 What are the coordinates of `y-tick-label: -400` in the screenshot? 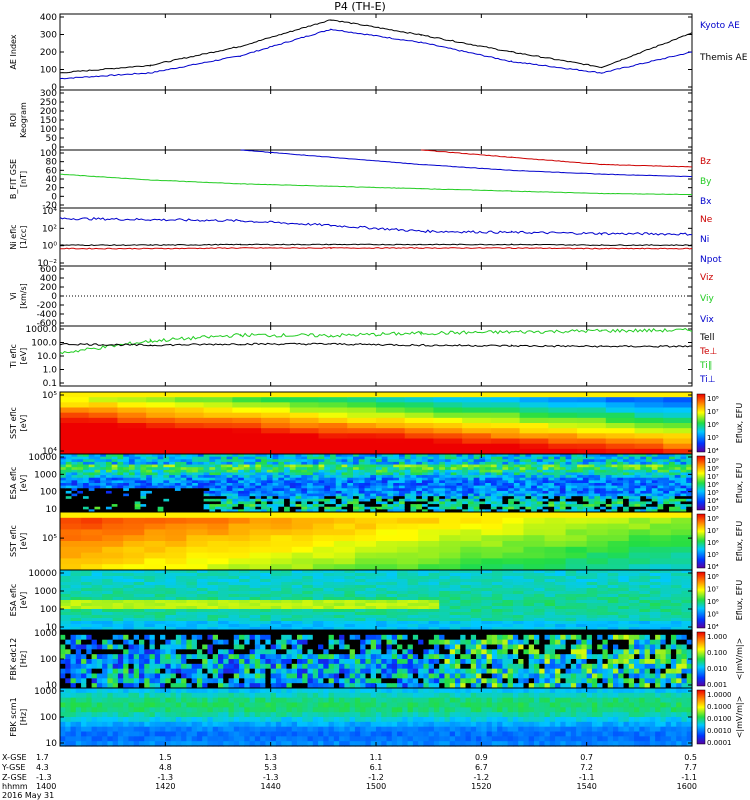 It's located at (47, 315).